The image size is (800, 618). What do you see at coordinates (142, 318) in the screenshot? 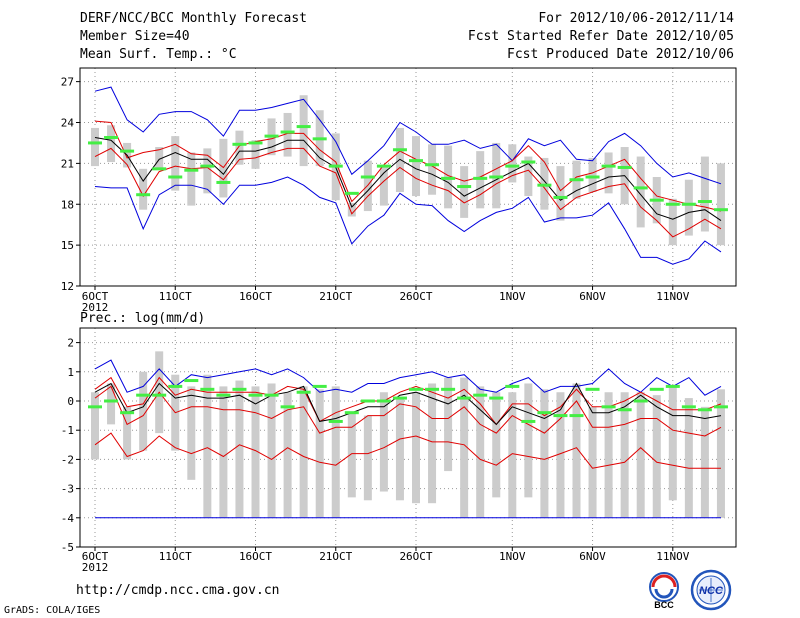
I see `precip-title: Prec.: log(mm/d)` at bounding box center [142, 318].